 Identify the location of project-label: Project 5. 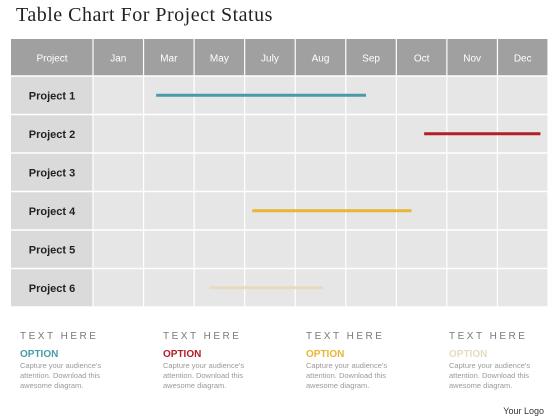
(52, 250).